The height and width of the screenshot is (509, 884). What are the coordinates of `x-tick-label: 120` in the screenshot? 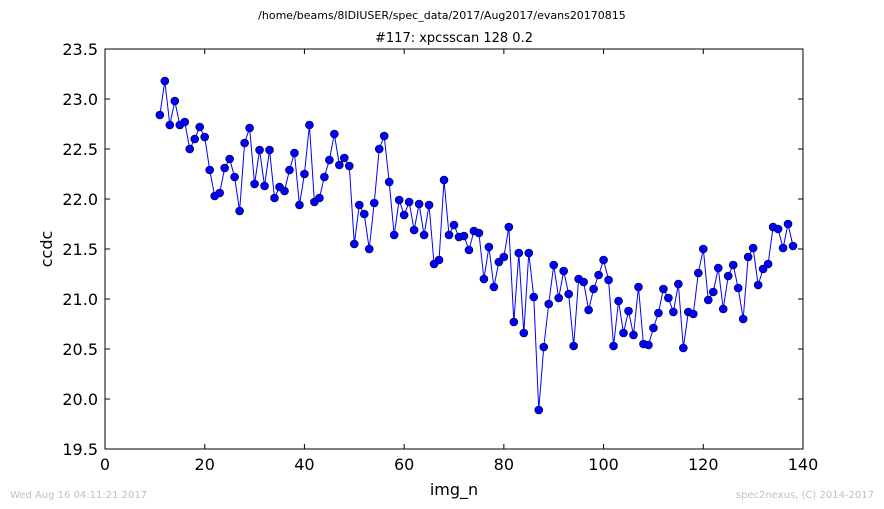 It's located at (703, 464).